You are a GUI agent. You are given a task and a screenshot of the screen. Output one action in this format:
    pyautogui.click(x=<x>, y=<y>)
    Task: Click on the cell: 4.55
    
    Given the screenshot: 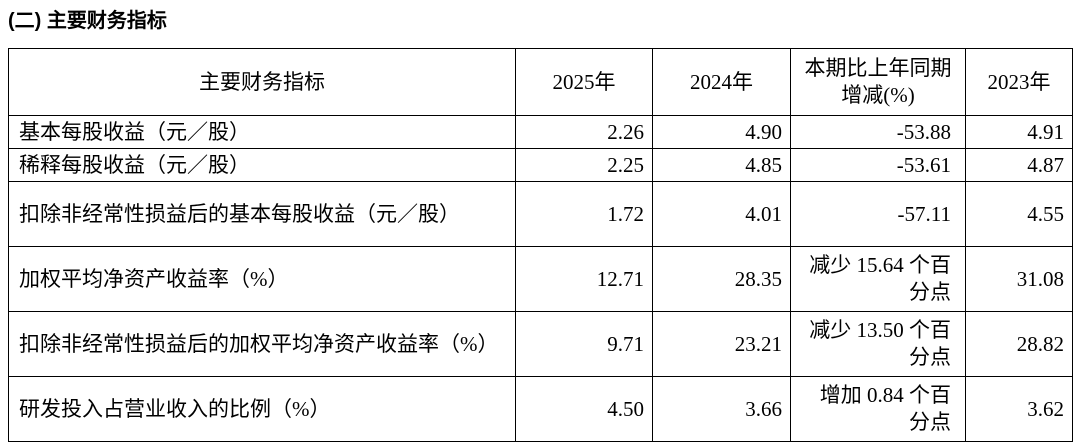 What is the action you would take?
    pyautogui.click(x=1019, y=214)
    